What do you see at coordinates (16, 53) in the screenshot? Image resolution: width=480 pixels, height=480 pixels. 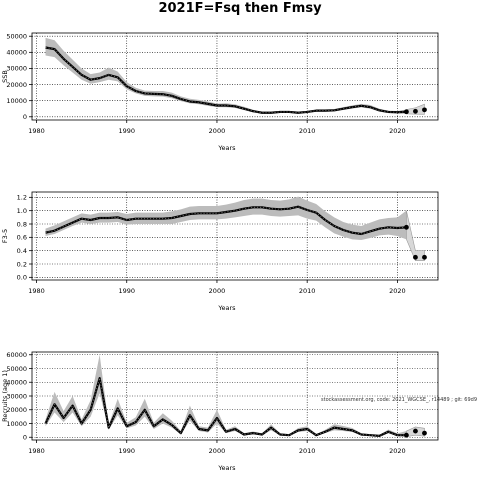 I see `ssb-ytick-label: 40000` at bounding box center [16, 53].